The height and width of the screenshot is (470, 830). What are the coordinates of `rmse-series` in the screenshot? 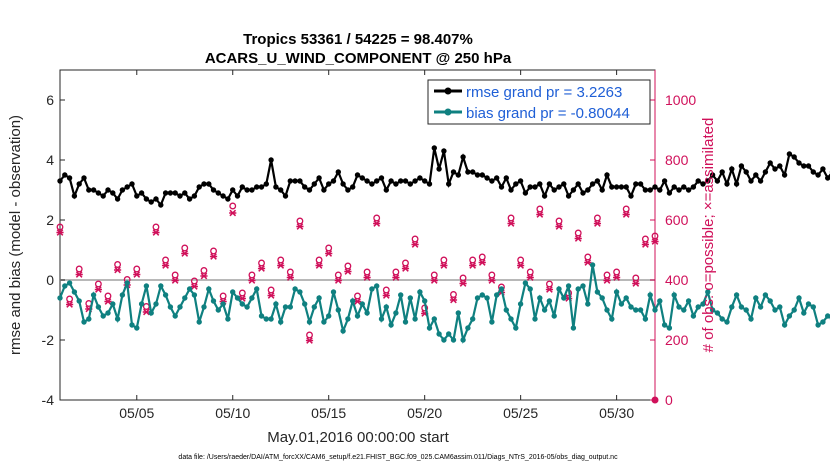 It's located at (443, 176).